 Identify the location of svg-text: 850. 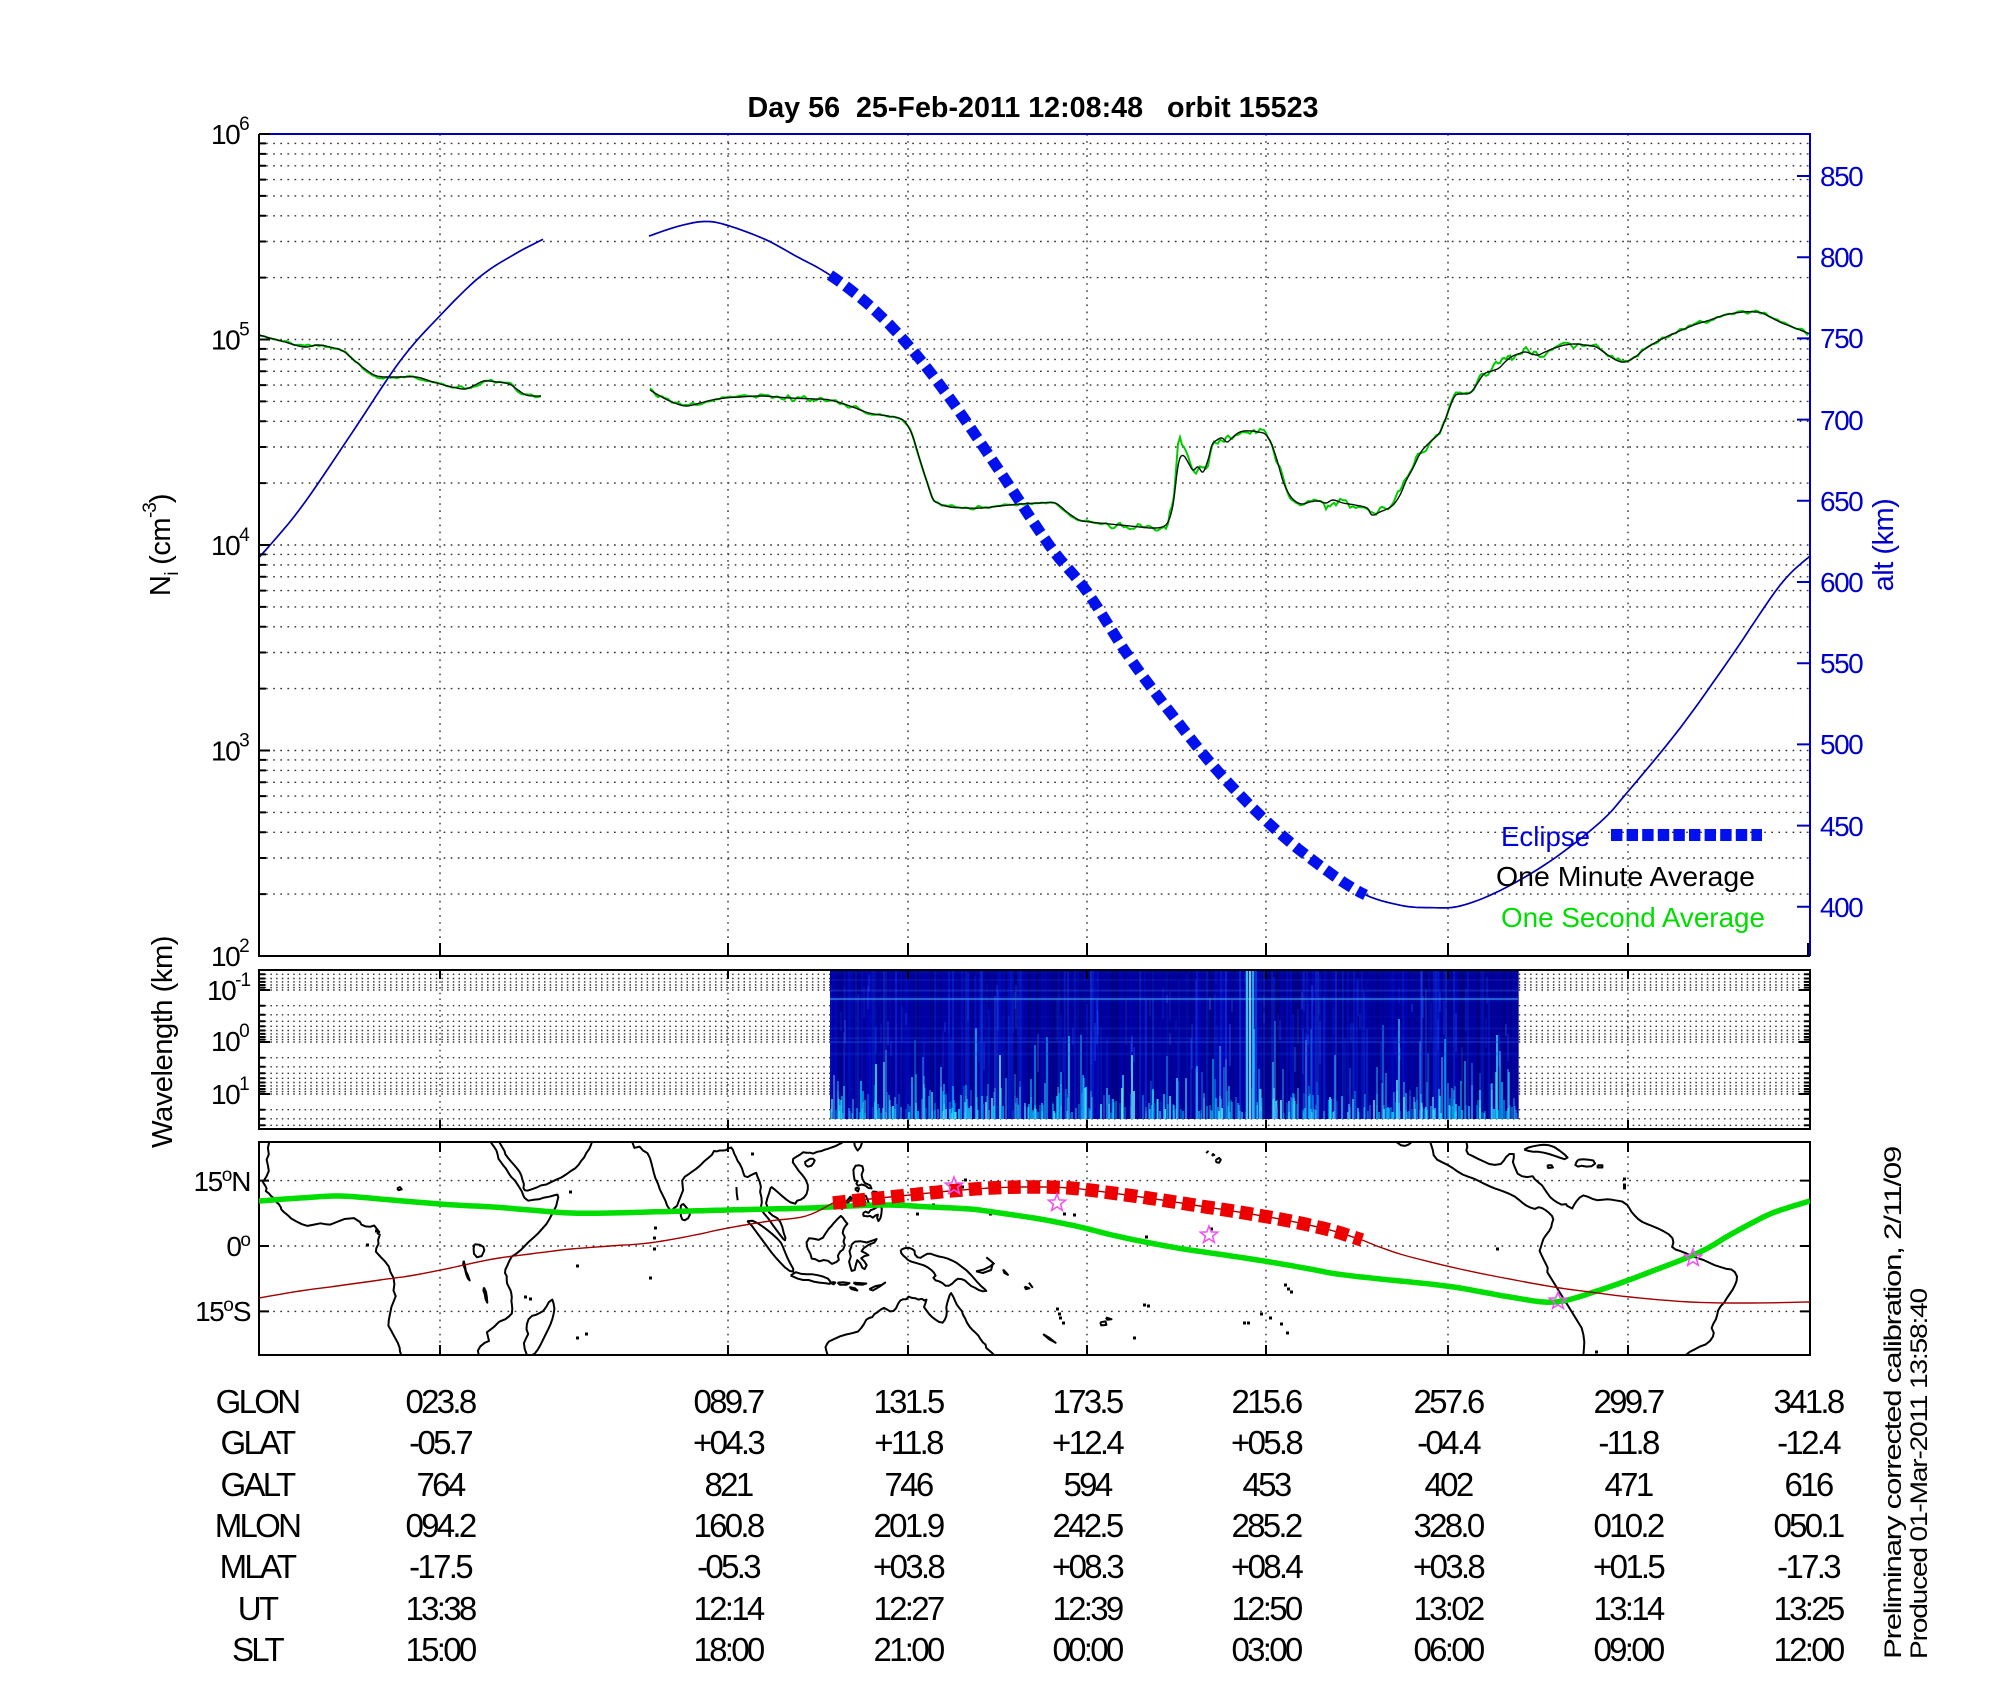
(1841, 176).